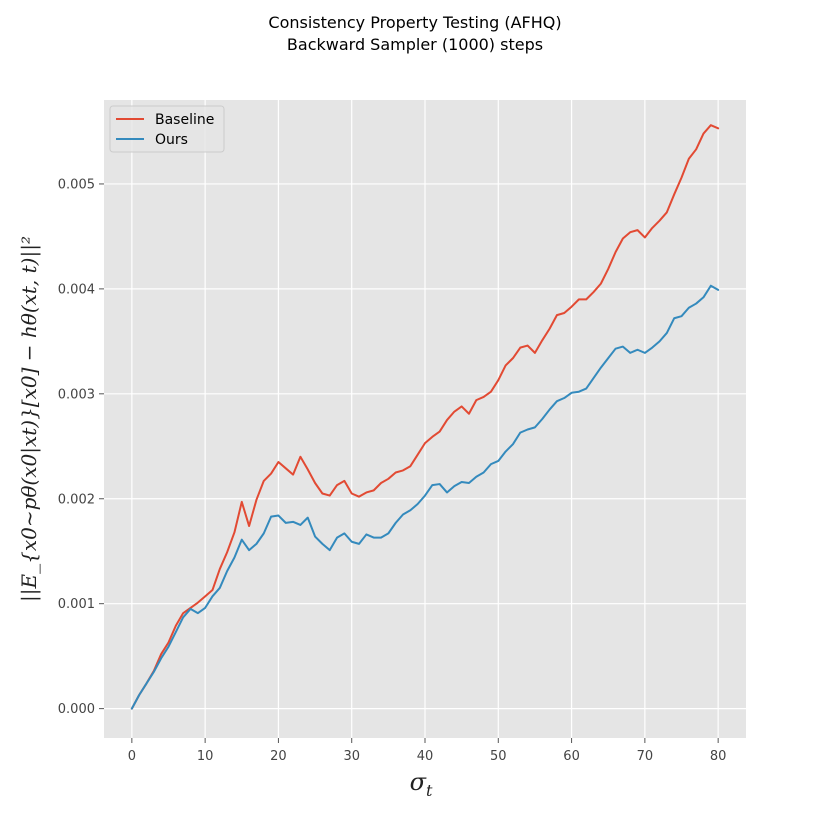  I want to click on x-tick-label: 40, so click(425, 756).